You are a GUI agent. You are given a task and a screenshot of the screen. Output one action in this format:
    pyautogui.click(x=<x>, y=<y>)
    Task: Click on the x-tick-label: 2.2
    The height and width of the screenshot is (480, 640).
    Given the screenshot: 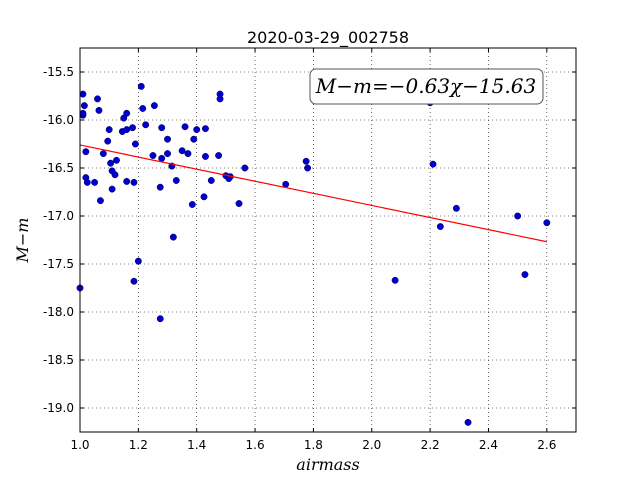 What is the action you would take?
    pyautogui.click(x=430, y=445)
    